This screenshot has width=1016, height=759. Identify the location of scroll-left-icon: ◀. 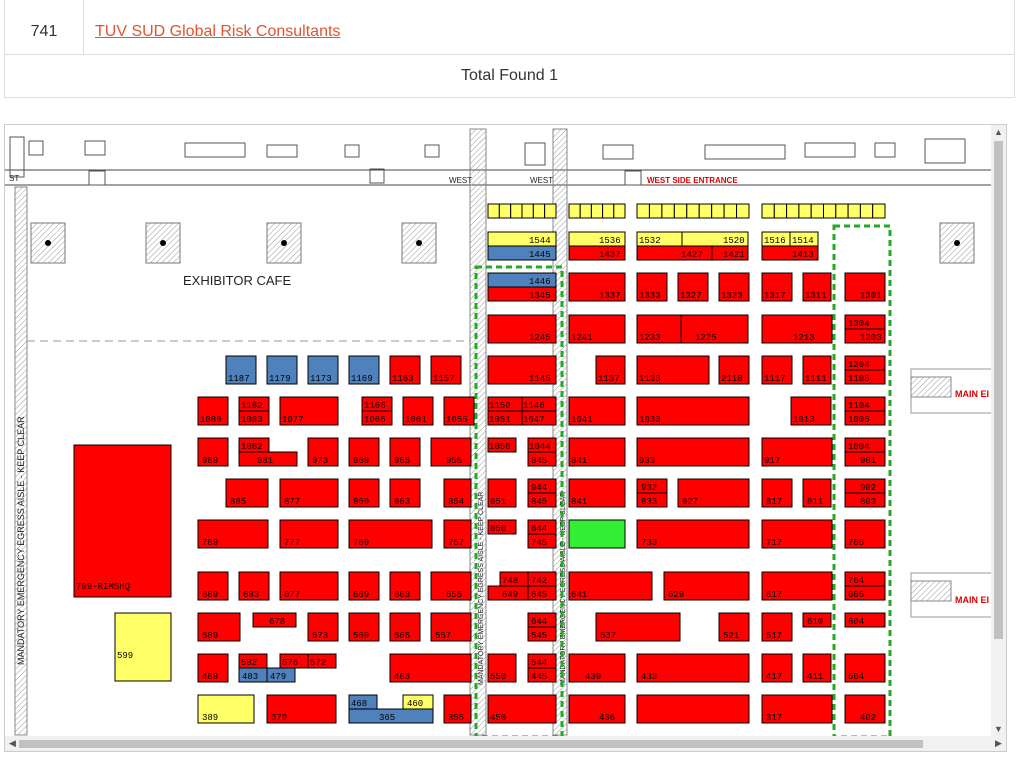
(12, 743).